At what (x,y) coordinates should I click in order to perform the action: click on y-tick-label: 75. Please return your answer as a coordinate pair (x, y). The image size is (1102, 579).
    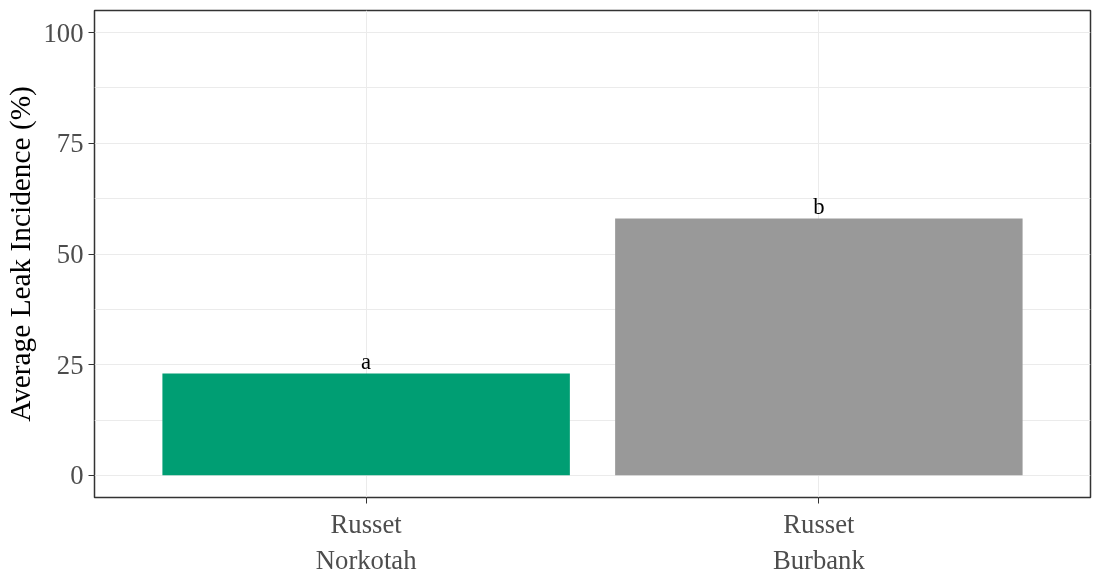
    Looking at the image, I should click on (70, 143).